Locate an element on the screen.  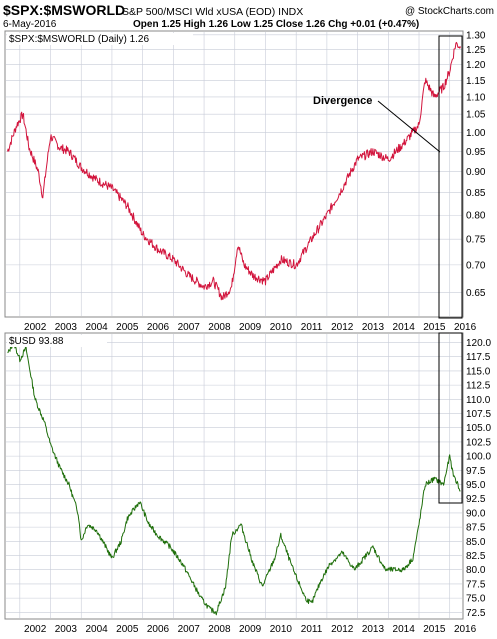
usd-x-tick-label: 2007 is located at coordinates (189, 629).